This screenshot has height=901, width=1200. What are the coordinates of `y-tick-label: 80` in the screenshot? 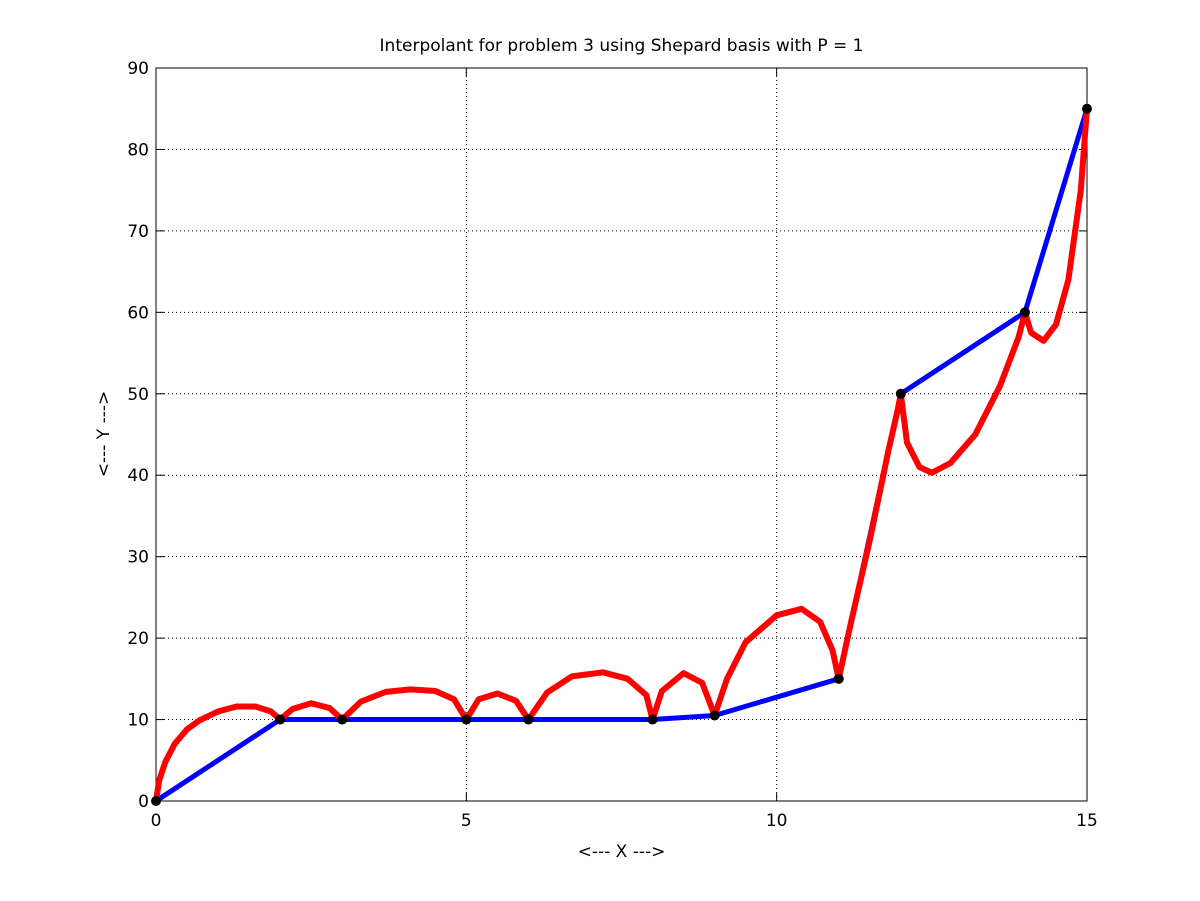 It's located at (138, 150).